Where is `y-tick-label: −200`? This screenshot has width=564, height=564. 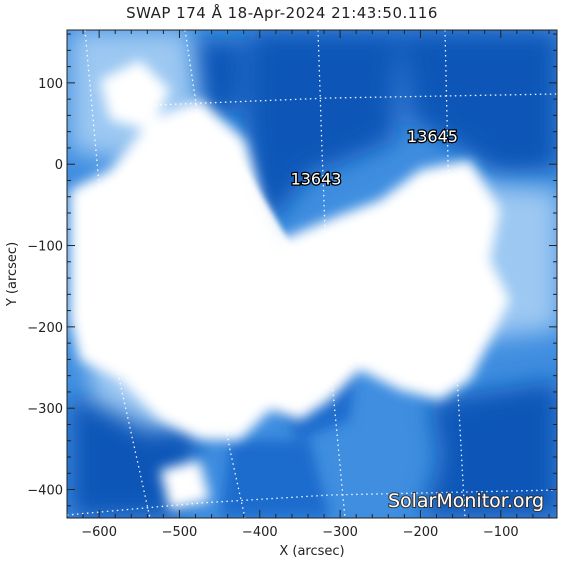 y-tick-label: −200 is located at coordinates (45, 328).